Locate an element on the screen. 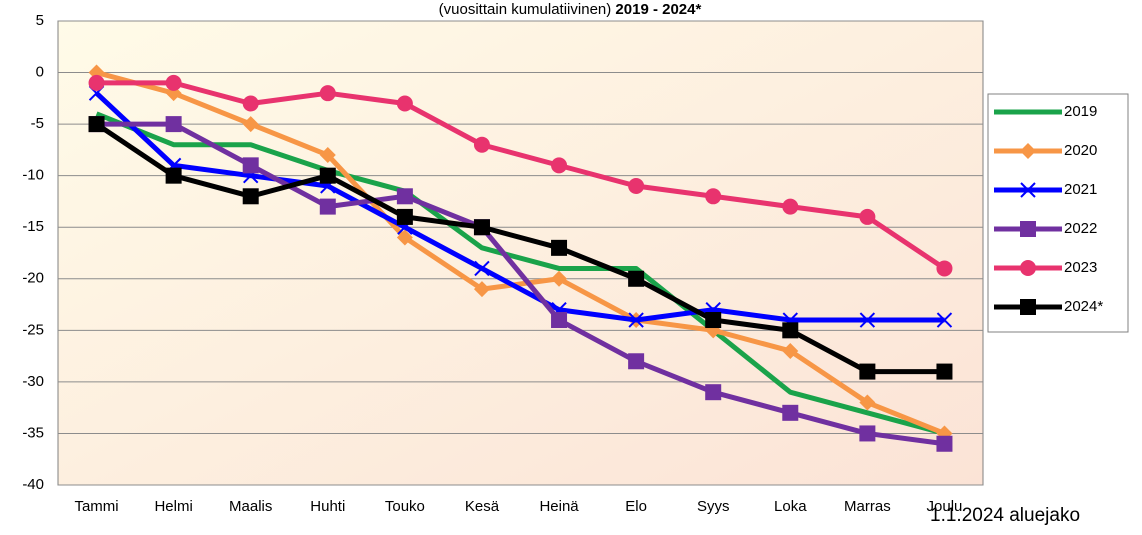  footnote: 1.1.2024 aluejako is located at coordinates (1005, 515).